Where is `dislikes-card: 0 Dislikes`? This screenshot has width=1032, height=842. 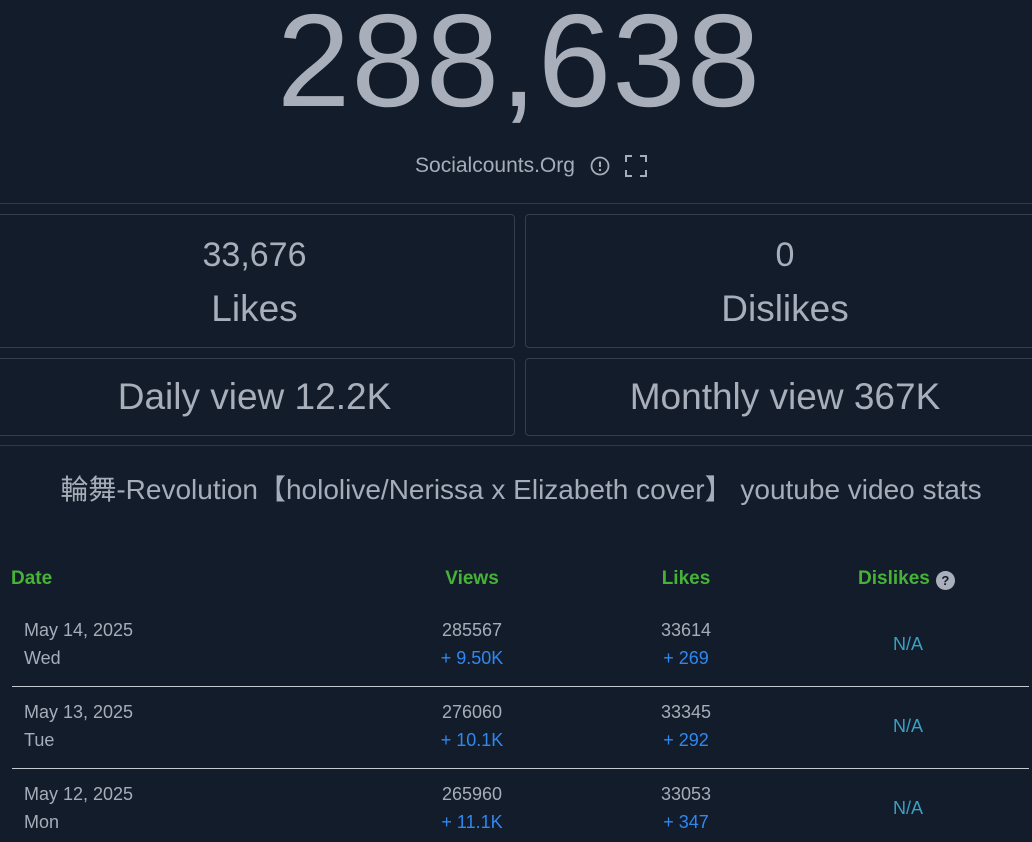 dislikes-card: 0 Dislikes is located at coordinates (778, 281).